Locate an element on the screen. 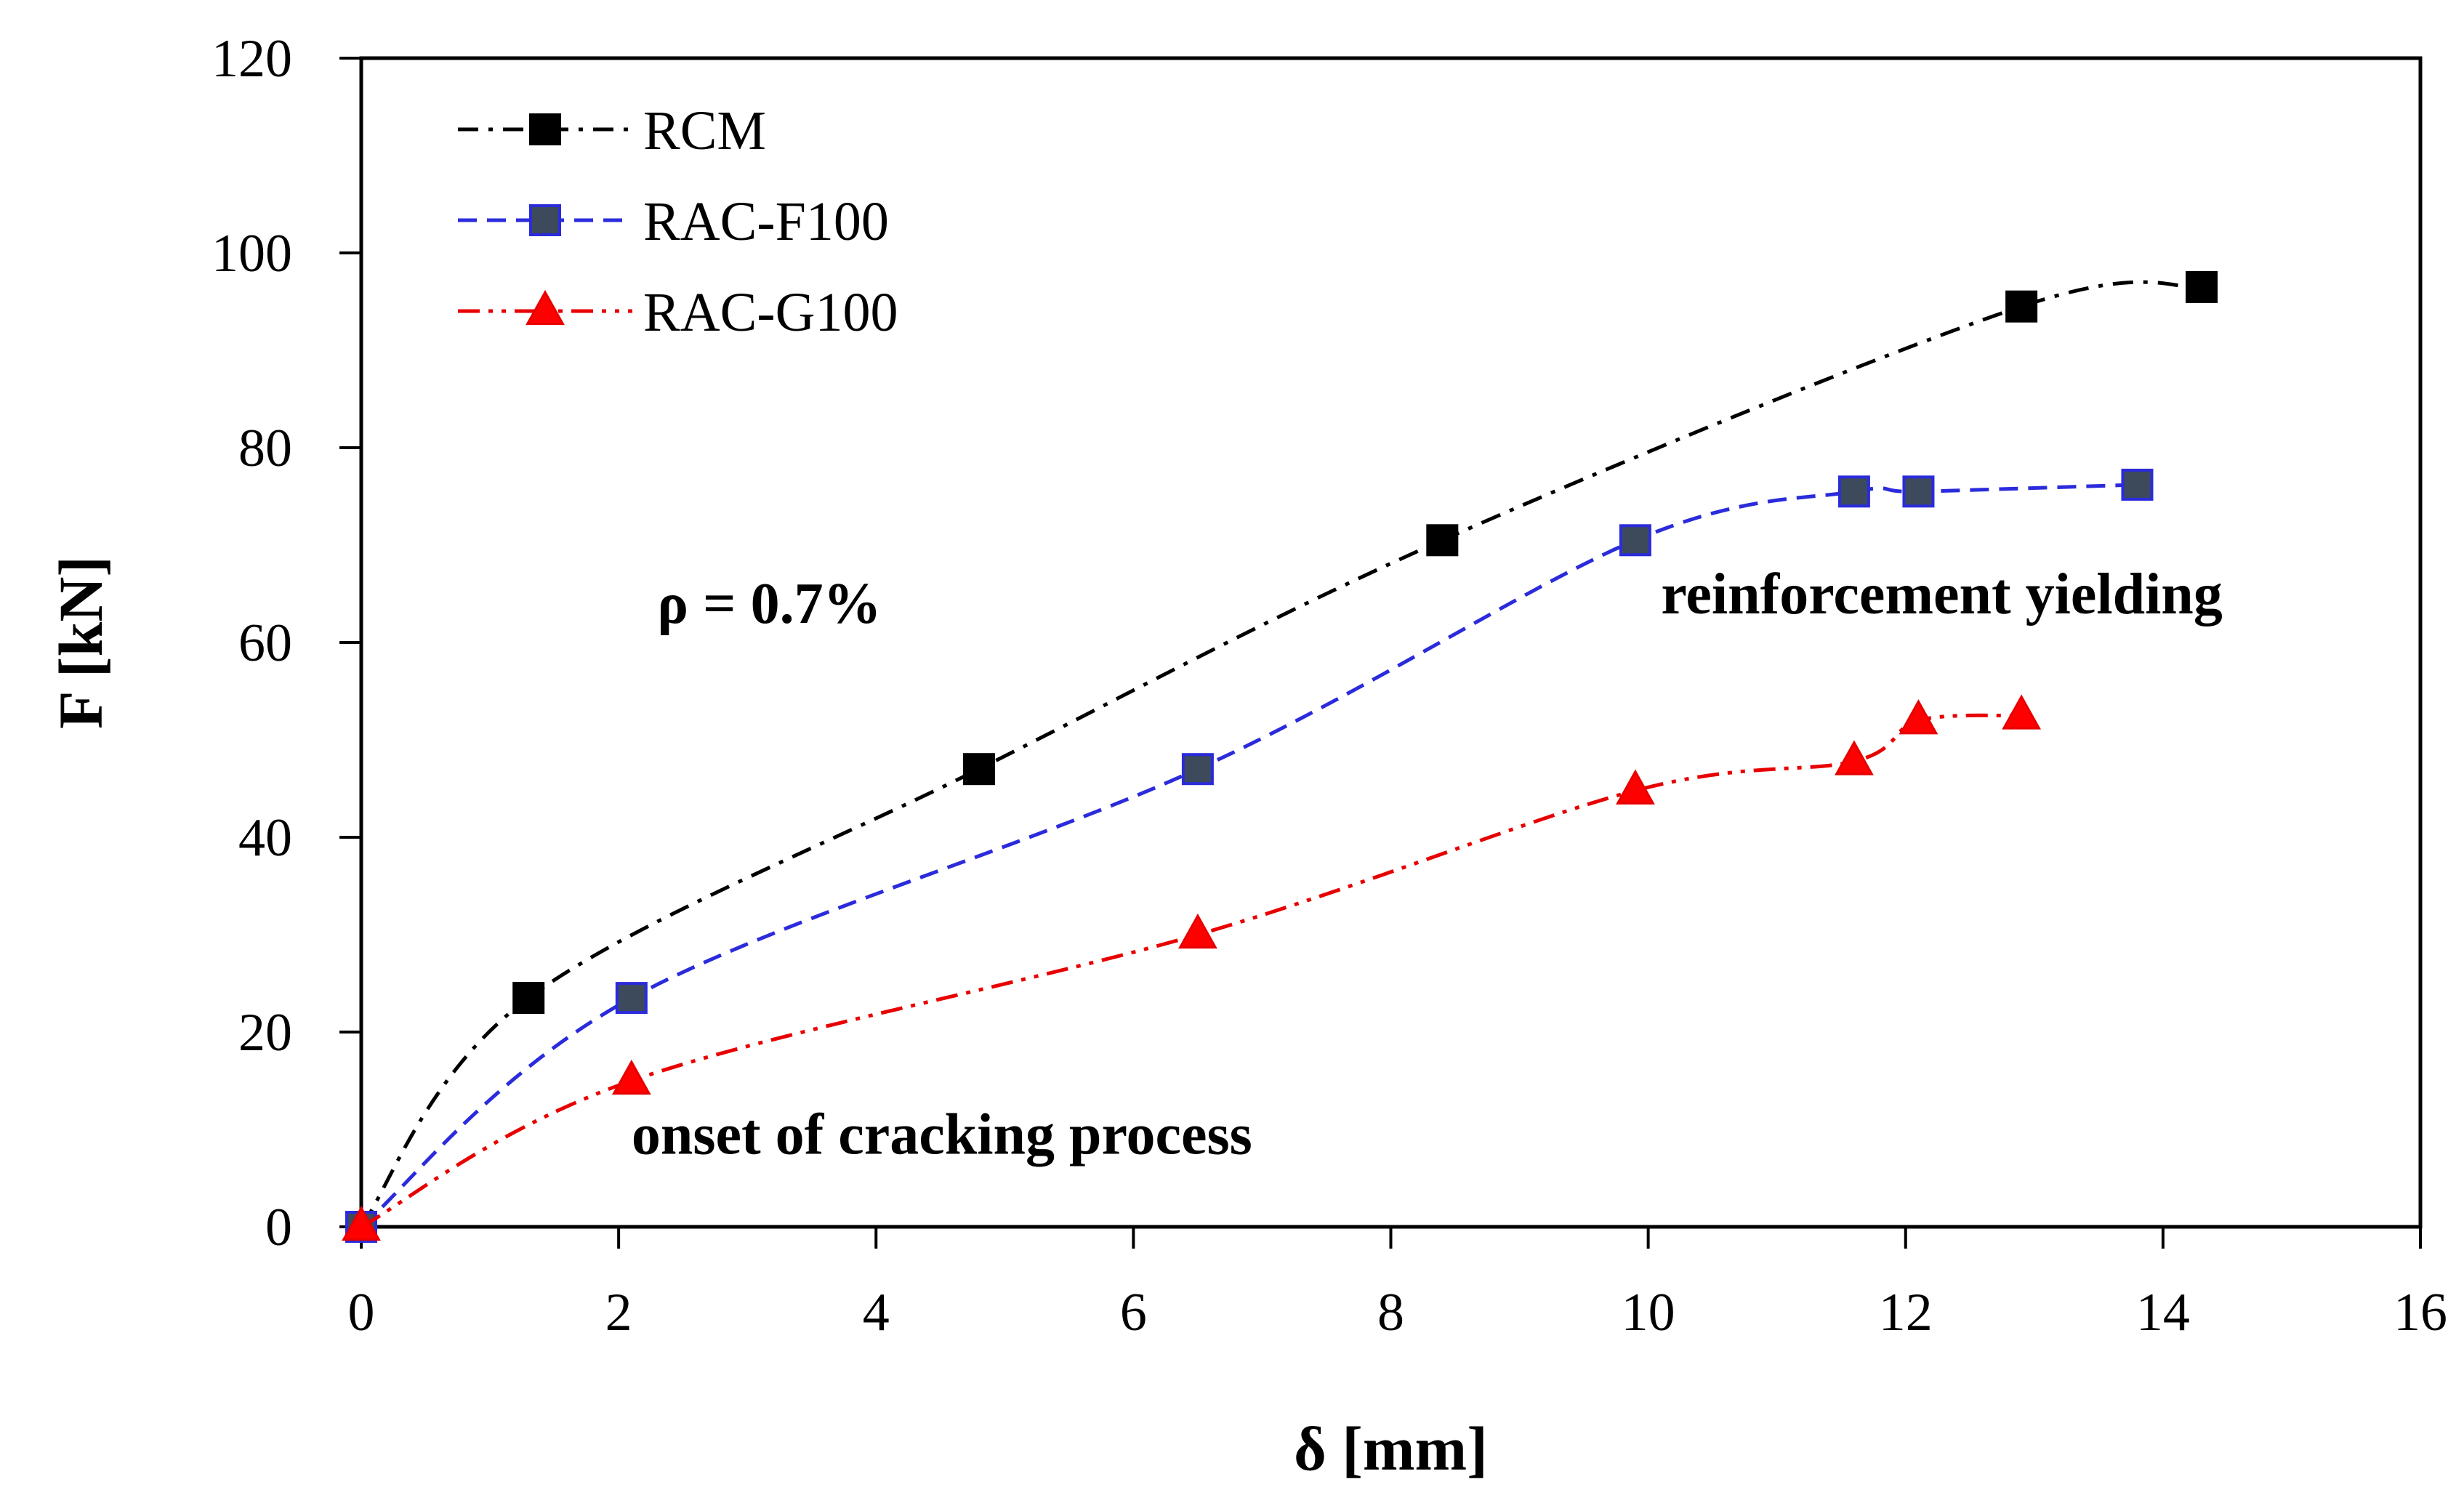  legend-label: RCM is located at coordinates (704, 130).